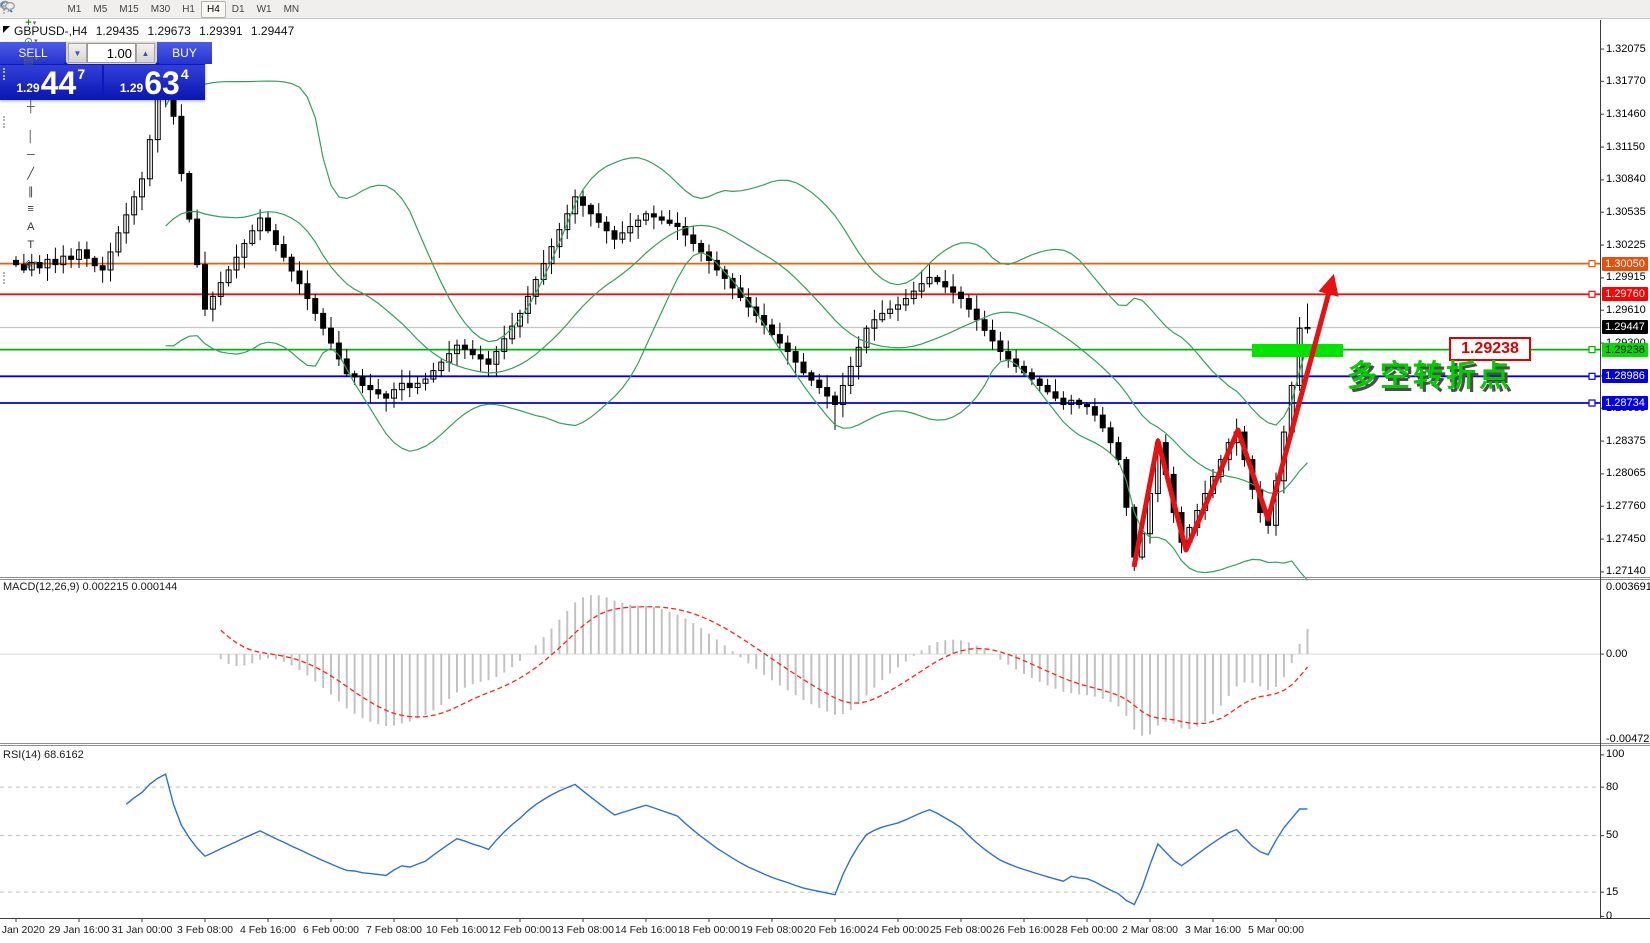 The image size is (1650, 943). What do you see at coordinates (129, 9) in the screenshot?
I see `timeframe-m15-button: M15` at bounding box center [129, 9].